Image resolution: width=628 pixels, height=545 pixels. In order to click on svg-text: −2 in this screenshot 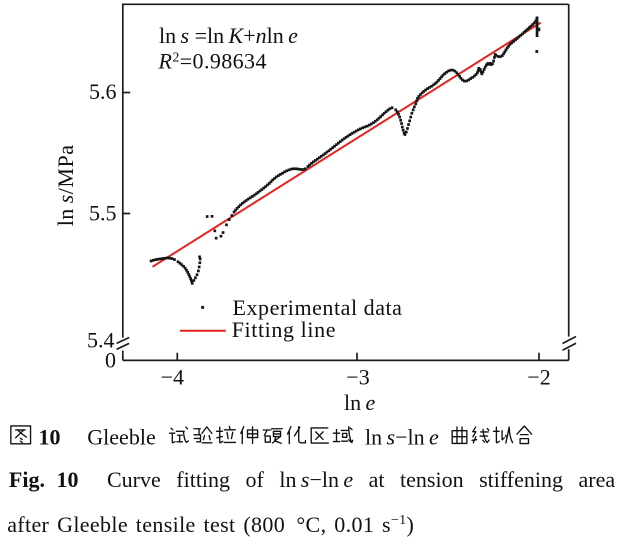, I will do `click(538, 377)`.